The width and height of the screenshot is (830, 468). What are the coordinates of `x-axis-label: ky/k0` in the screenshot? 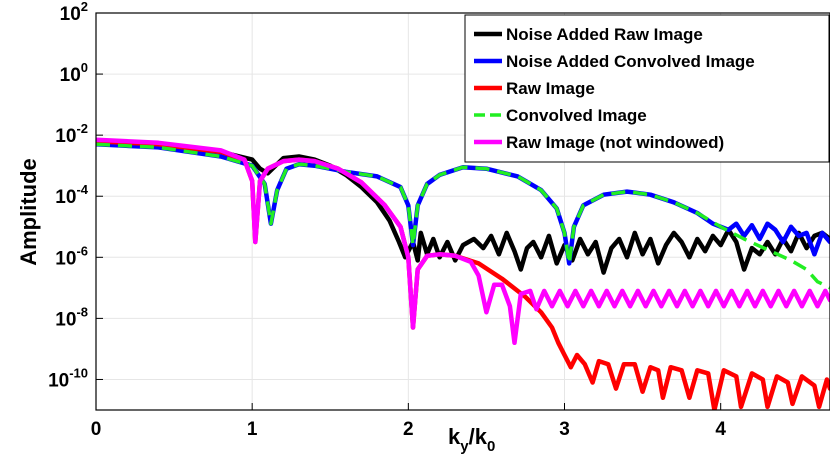 It's located at (471, 439).